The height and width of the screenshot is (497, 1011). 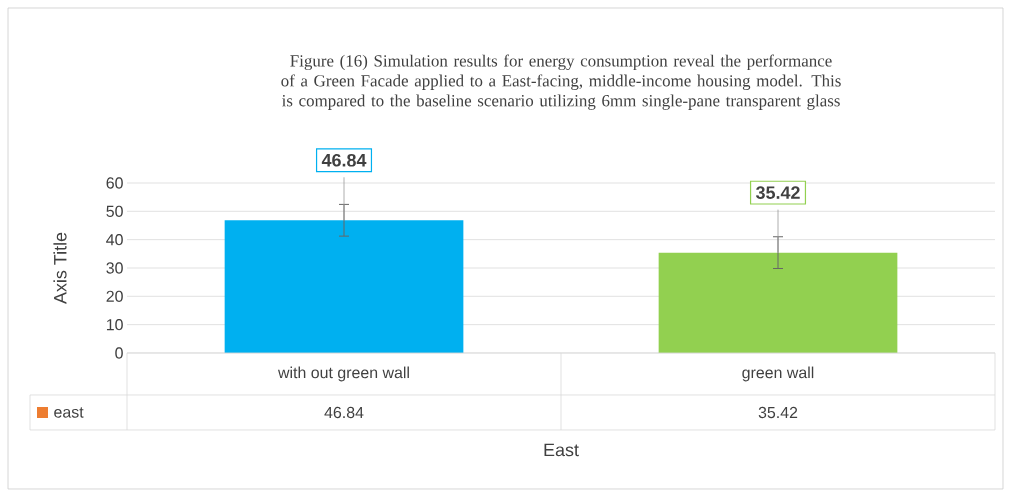 What do you see at coordinates (114, 211) in the screenshot?
I see `y-tick-label: 50` at bounding box center [114, 211].